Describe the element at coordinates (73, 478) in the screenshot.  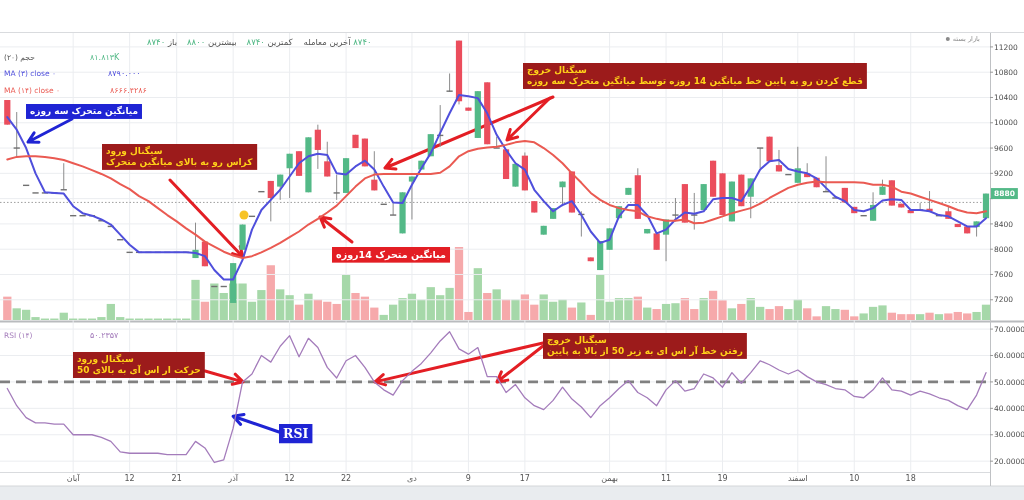
I see `x-tick-label: آبان` at that location.